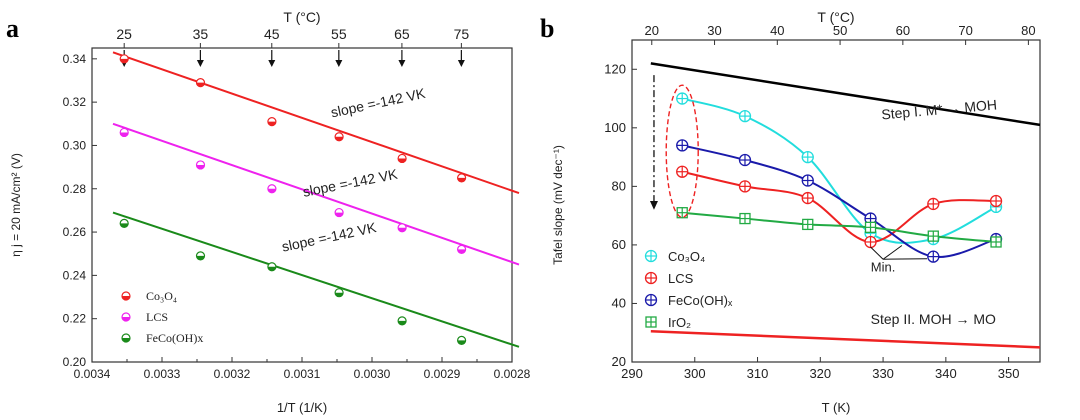 This screenshot has width=1080, height=420. I want to click on y-tick-label-a: 0.24, so click(75, 275).